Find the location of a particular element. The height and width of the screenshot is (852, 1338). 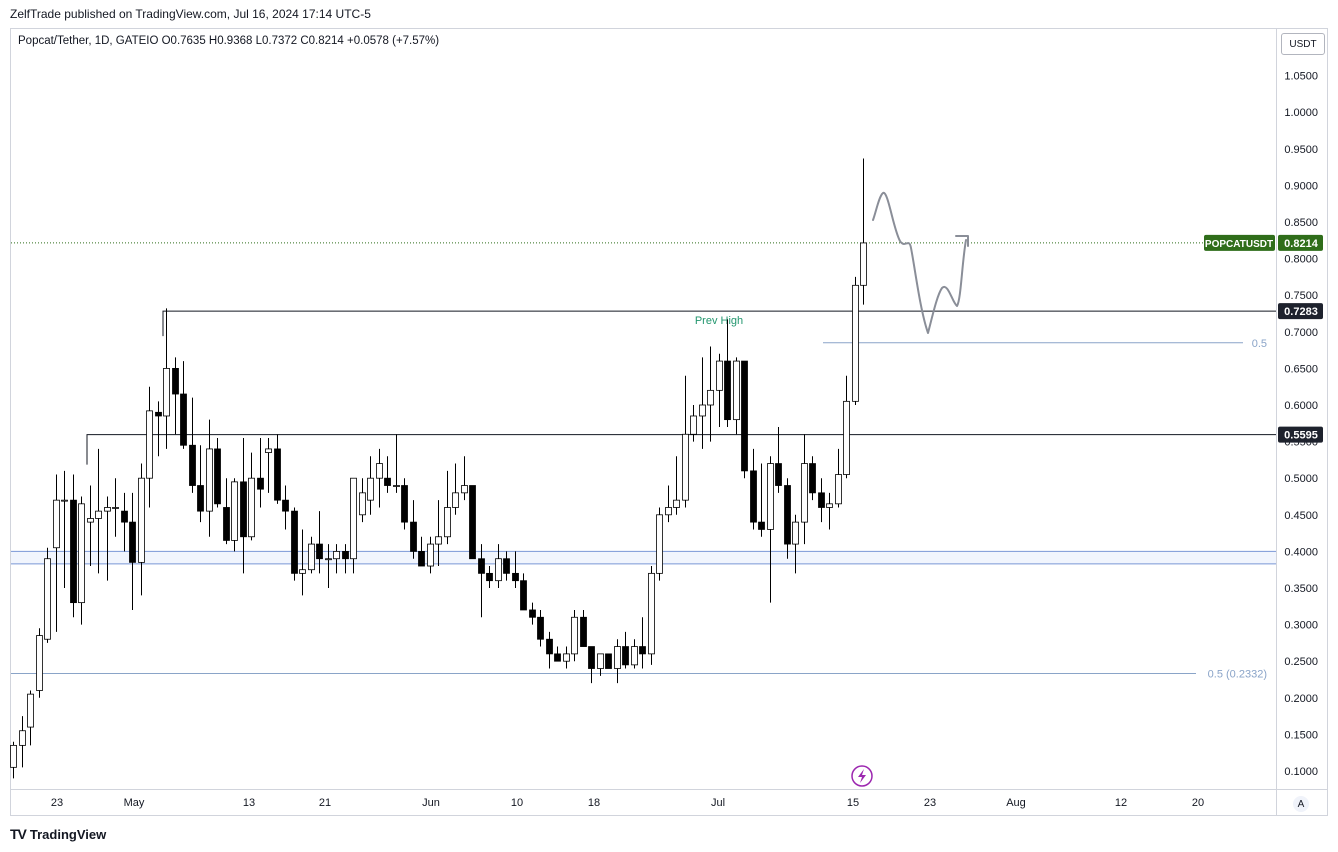

last-price-label: 0.8214 is located at coordinates (1301, 244).